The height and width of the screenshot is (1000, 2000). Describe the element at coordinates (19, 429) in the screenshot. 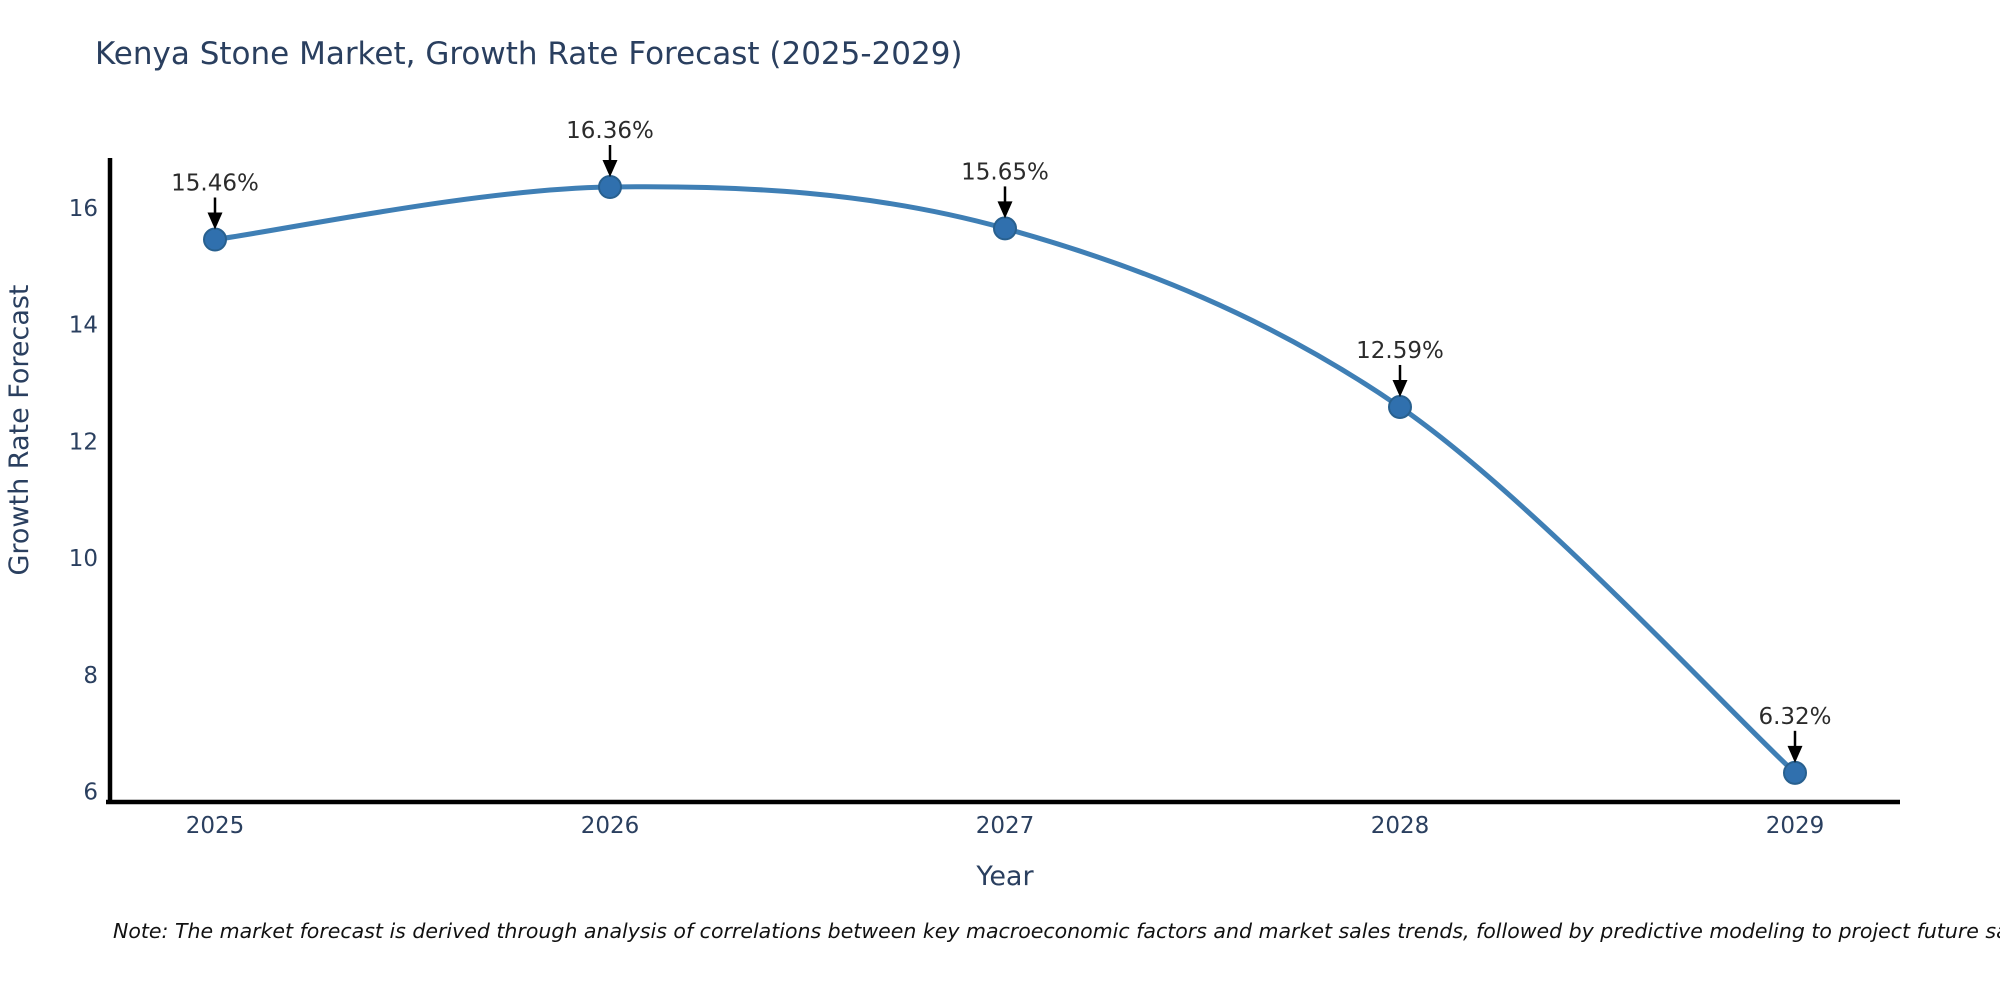

I see `y-axis-title: Growth Rate Forecast` at that location.